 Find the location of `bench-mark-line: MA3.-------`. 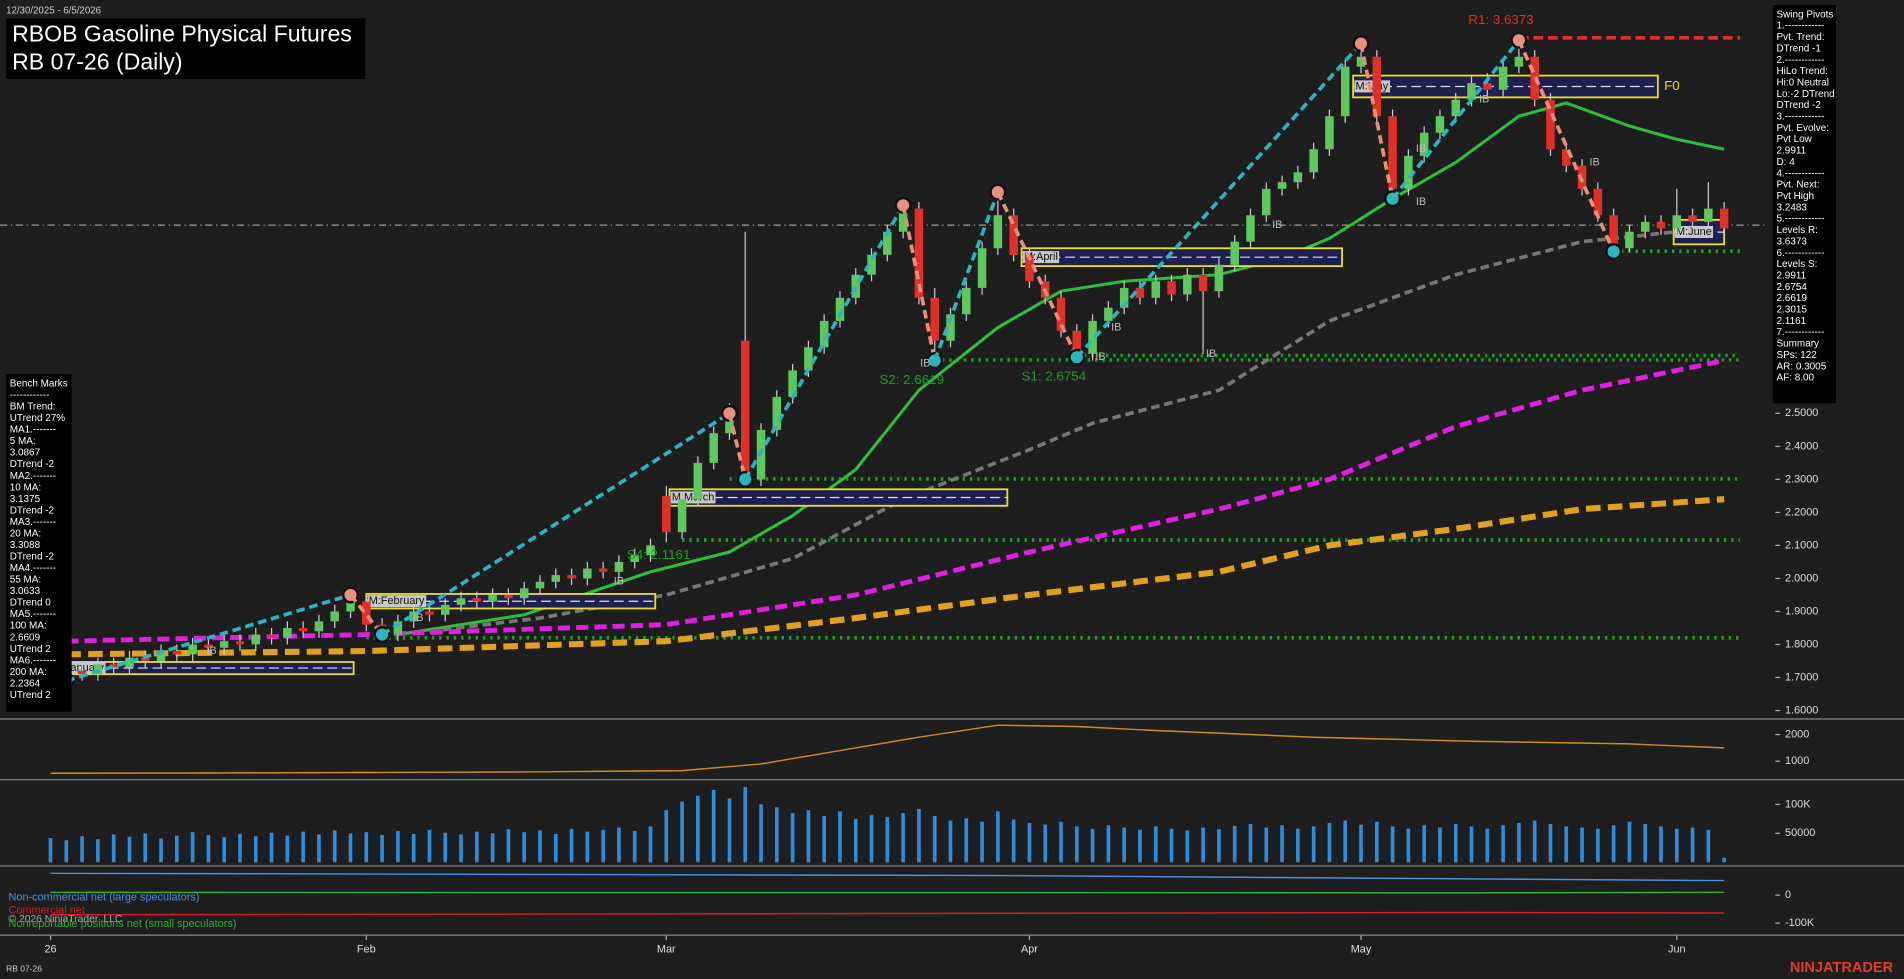

bench-mark-line: MA3.------- is located at coordinates (33, 522).